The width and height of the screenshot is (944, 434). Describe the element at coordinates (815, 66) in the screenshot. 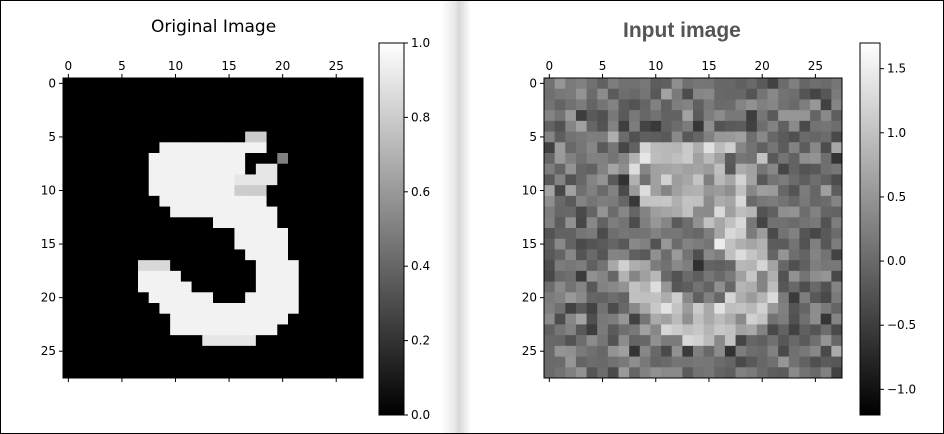

I see `x-tick-label: 25` at that location.